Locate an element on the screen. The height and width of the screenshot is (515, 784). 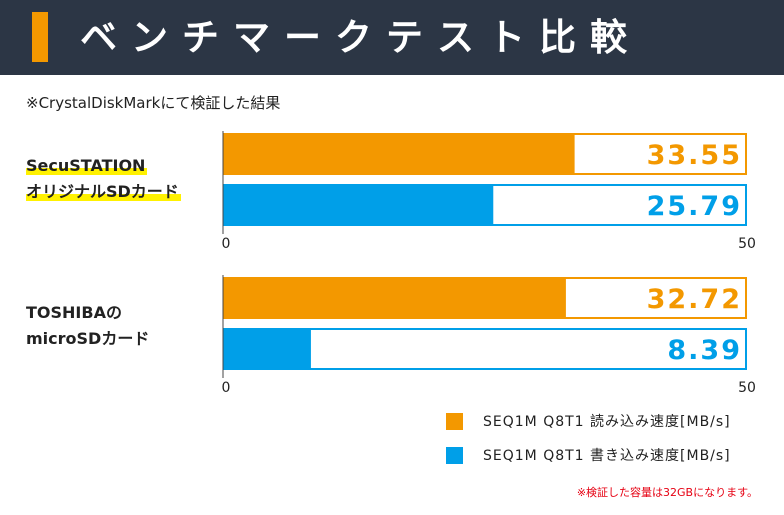
bar-value-label-0-0: 33.55 is located at coordinates (694, 155).